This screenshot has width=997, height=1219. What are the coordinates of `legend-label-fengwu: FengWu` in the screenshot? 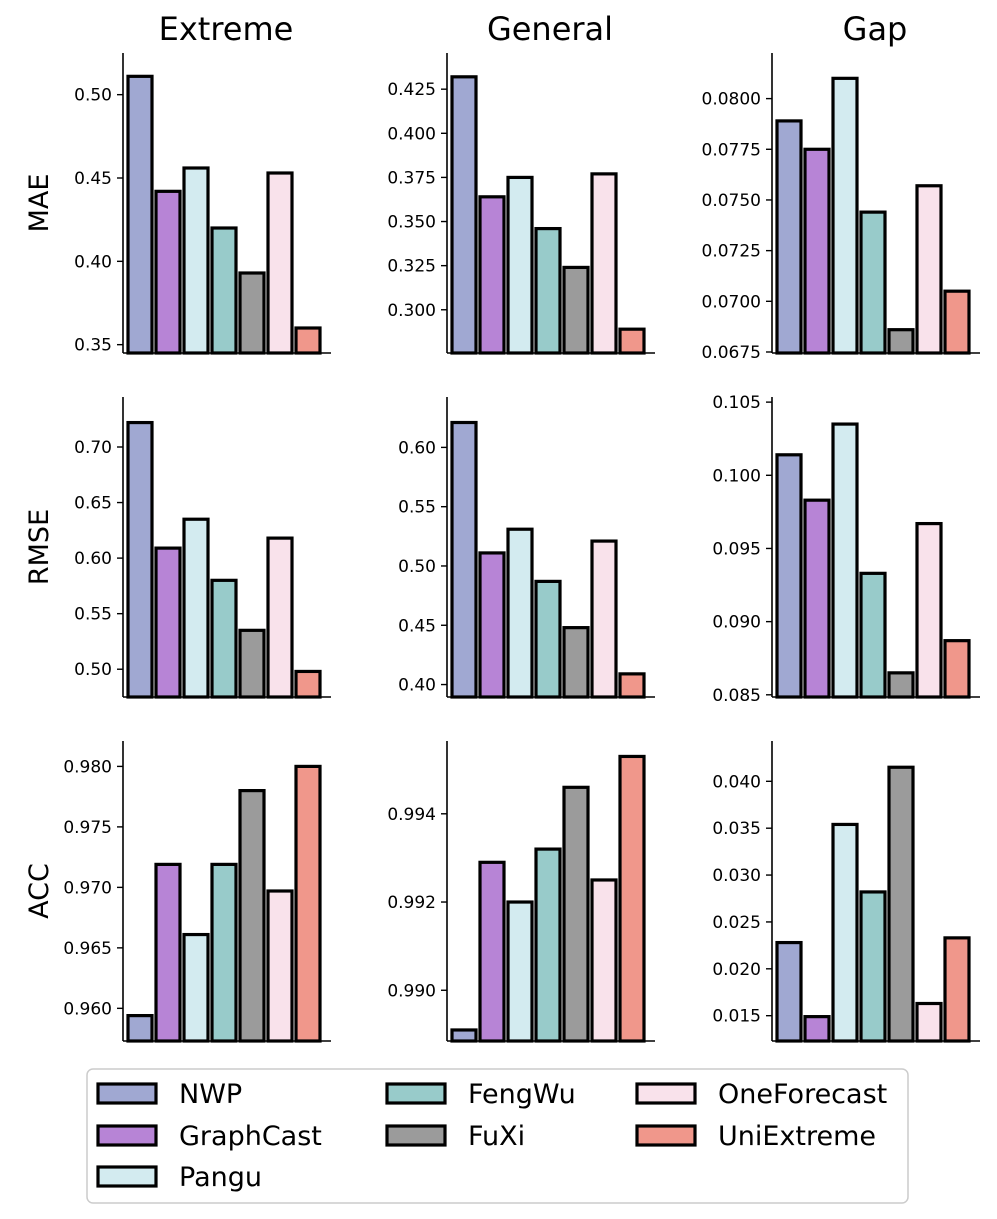 It's located at (522, 1094).